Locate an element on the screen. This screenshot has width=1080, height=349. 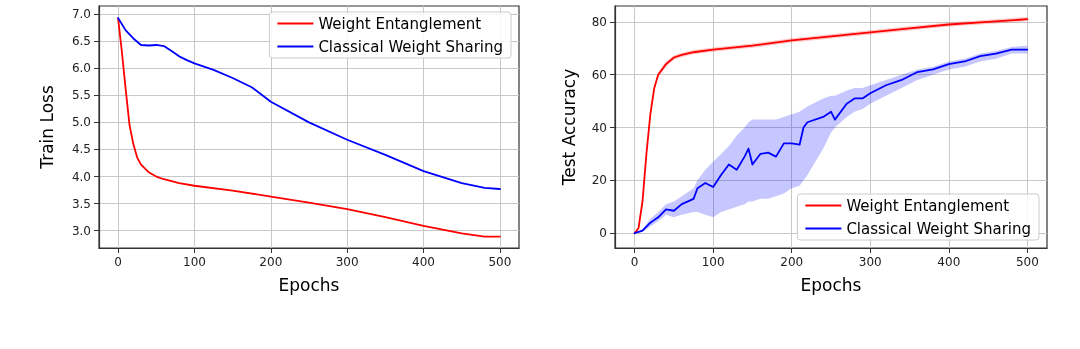
y-tick-label: 5.5 is located at coordinates (81, 95).